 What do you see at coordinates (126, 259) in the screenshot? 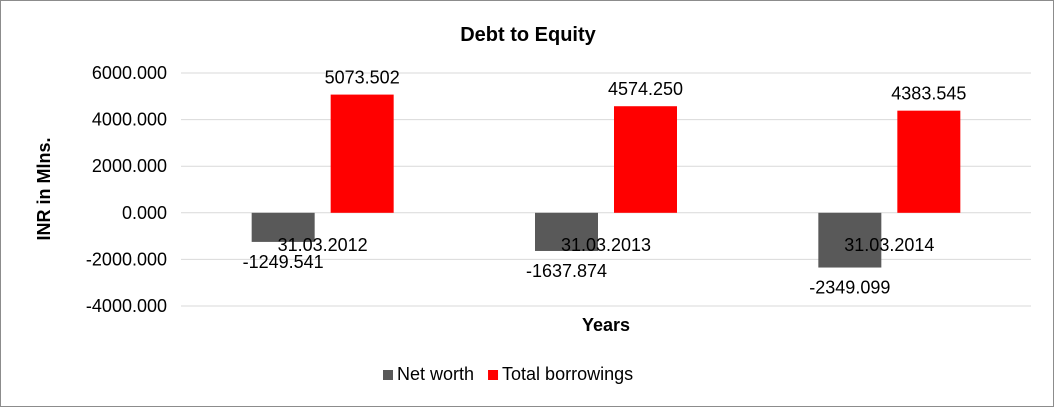
I see `y-tick-label: -2000.000` at bounding box center [126, 259].